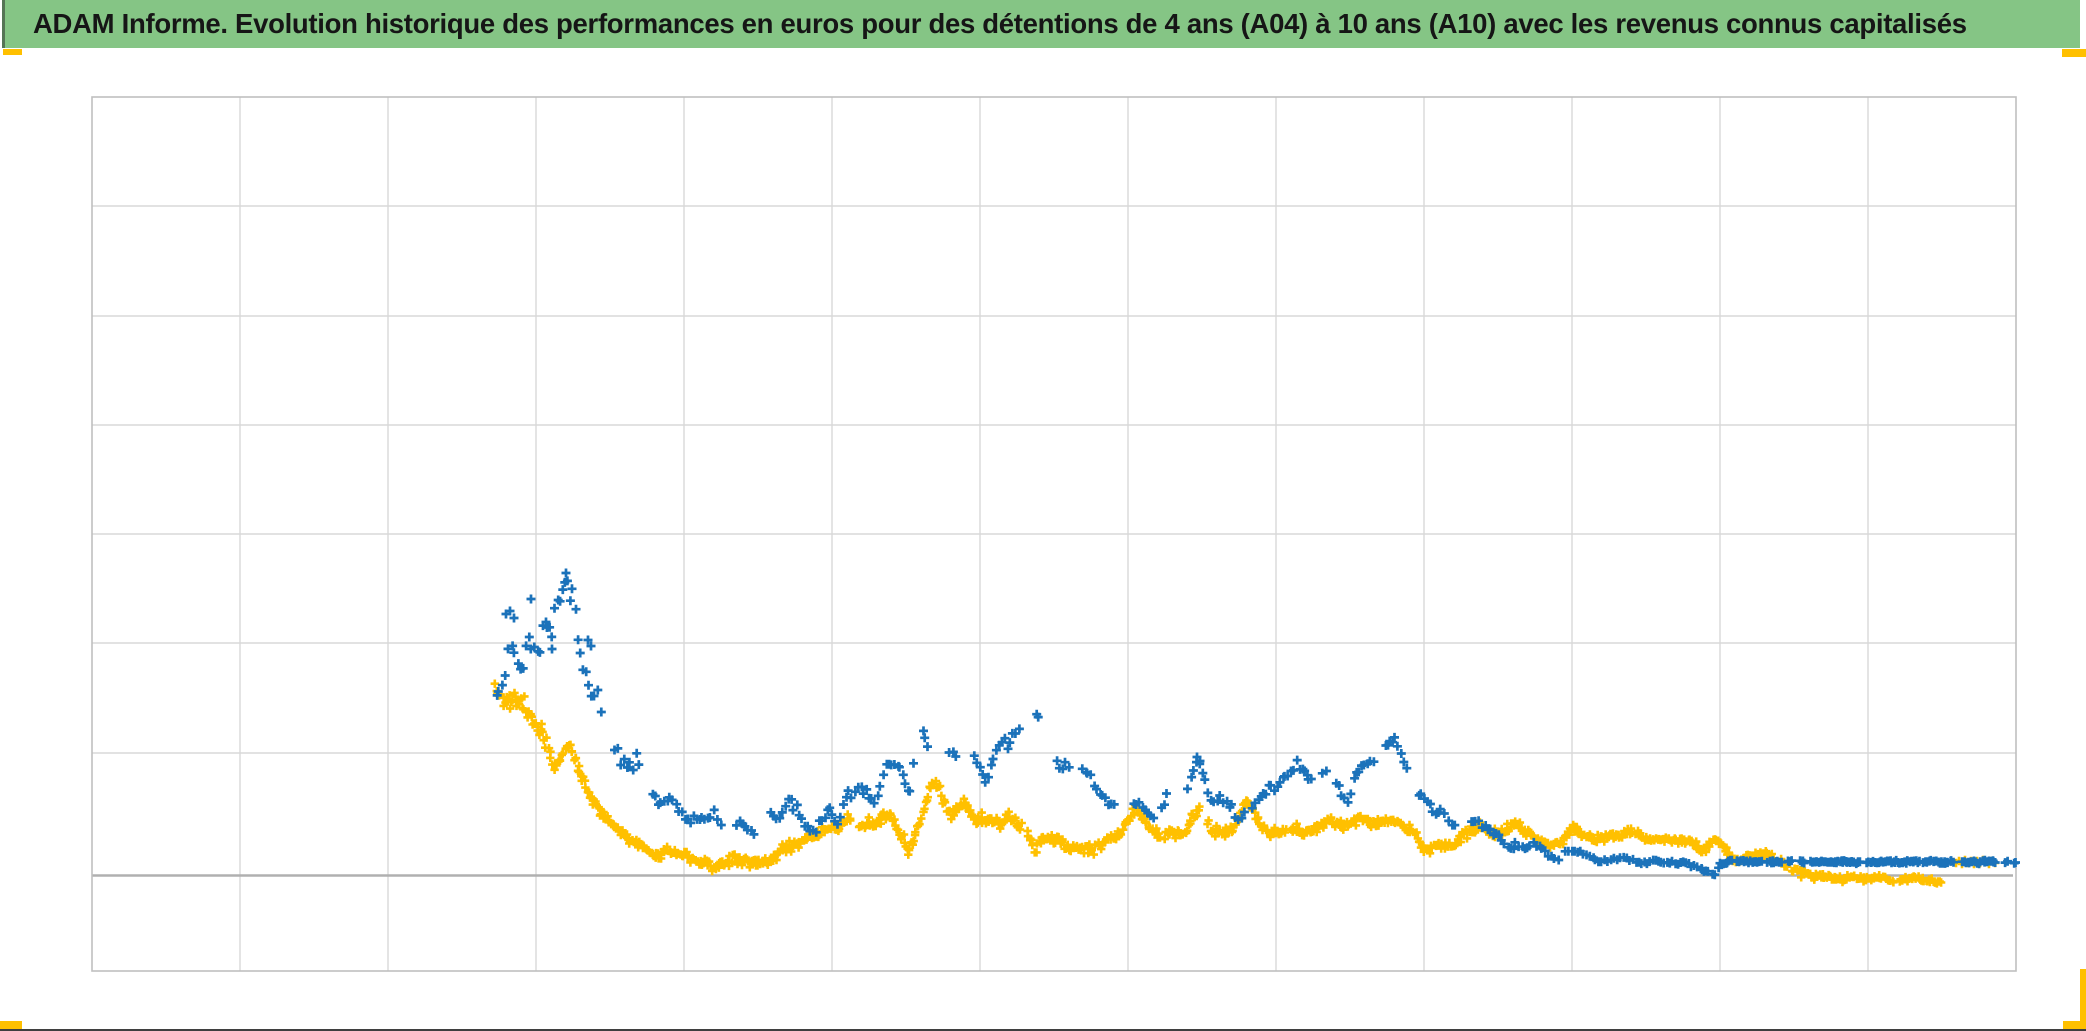  What do you see at coordinates (12, 52) in the screenshot?
I see `corner-accent-top-left` at bounding box center [12, 52].